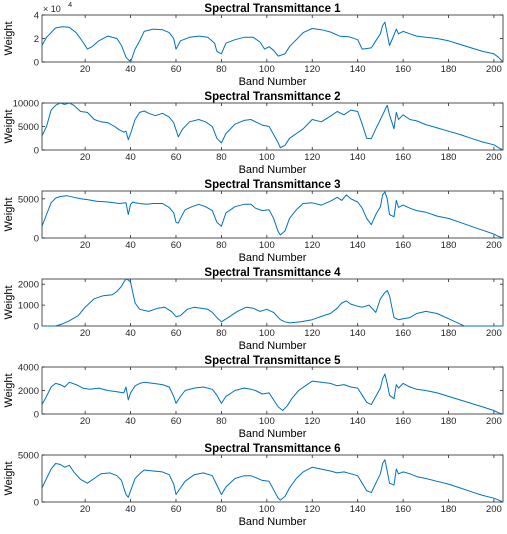  I want to click on chart-title: Spectral Transmittance 2, so click(272, 97).